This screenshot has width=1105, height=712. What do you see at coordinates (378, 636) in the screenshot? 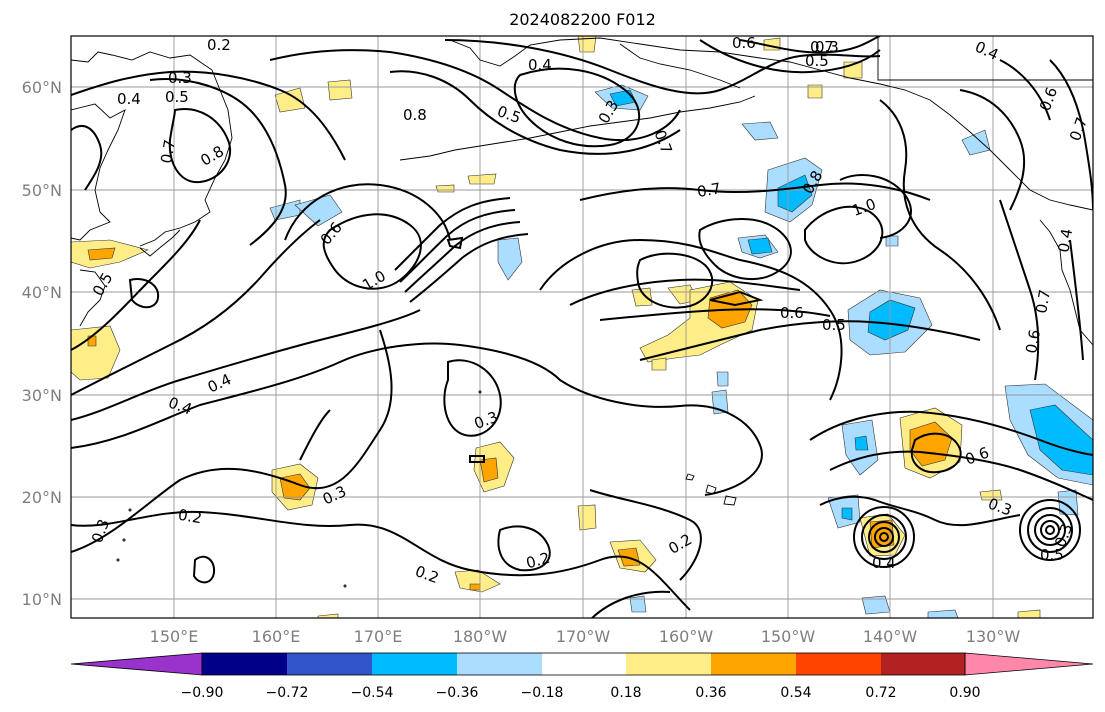
I see `lon-label: 170°E` at bounding box center [378, 636].